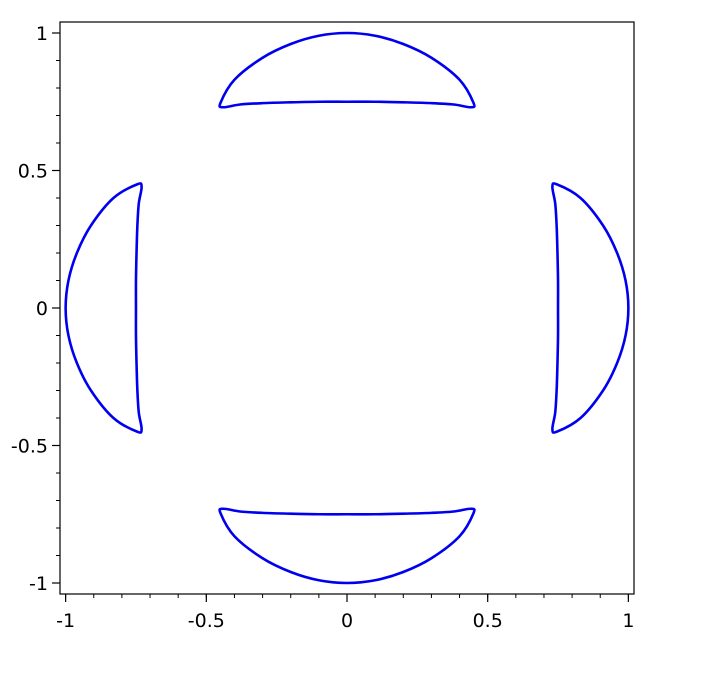 Image resolution: width=702 pixels, height=673 pixels. Describe the element at coordinates (347, 621) in the screenshot. I see `x-tick-label: 0` at that location.